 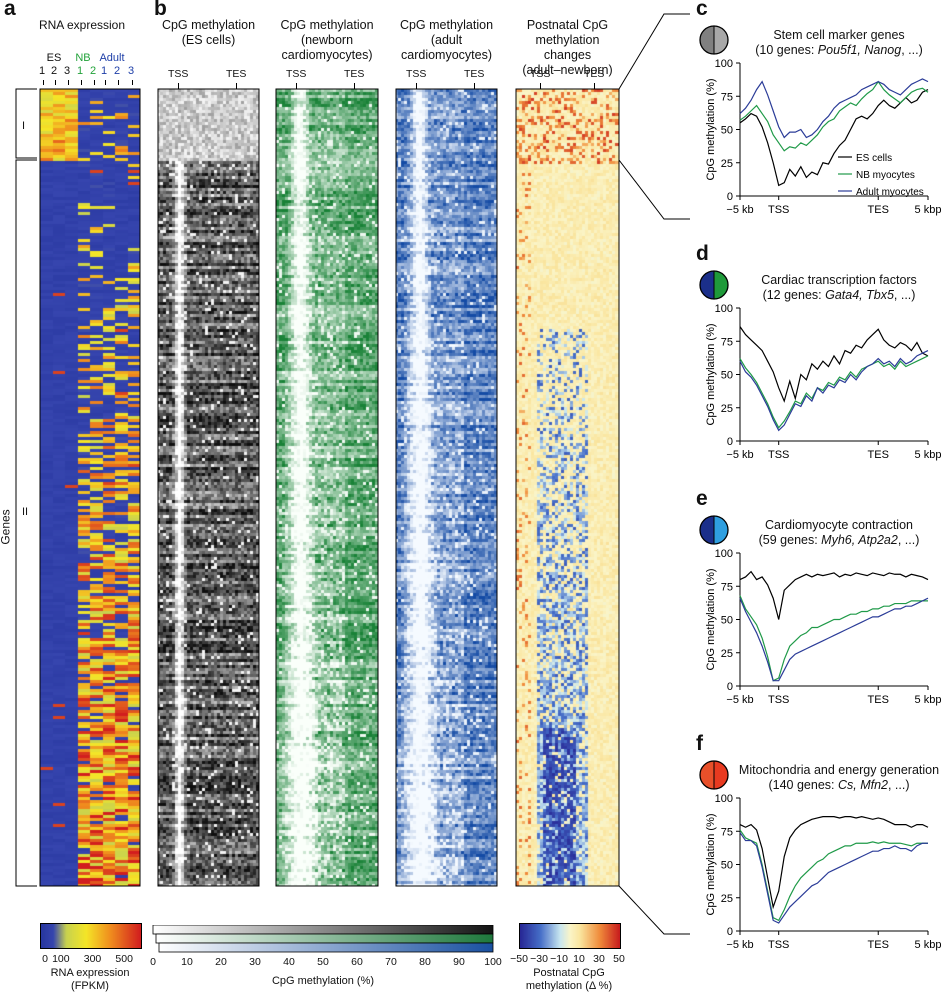 What do you see at coordinates (839, 35) in the screenshot?
I see `gene-group-title-line1: Stem cell marker genes` at bounding box center [839, 35].